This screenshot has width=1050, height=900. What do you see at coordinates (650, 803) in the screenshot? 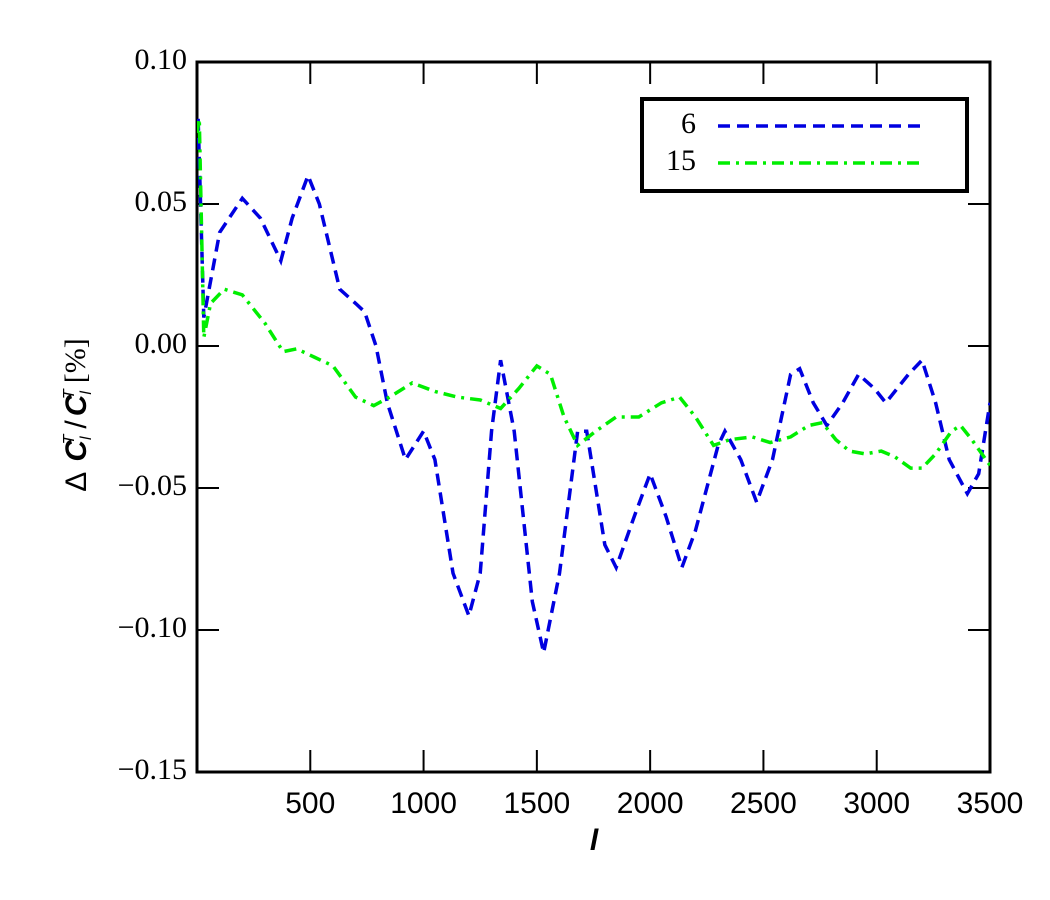
I see `x-tick-label: 2000` at bounding box center [650, 803].